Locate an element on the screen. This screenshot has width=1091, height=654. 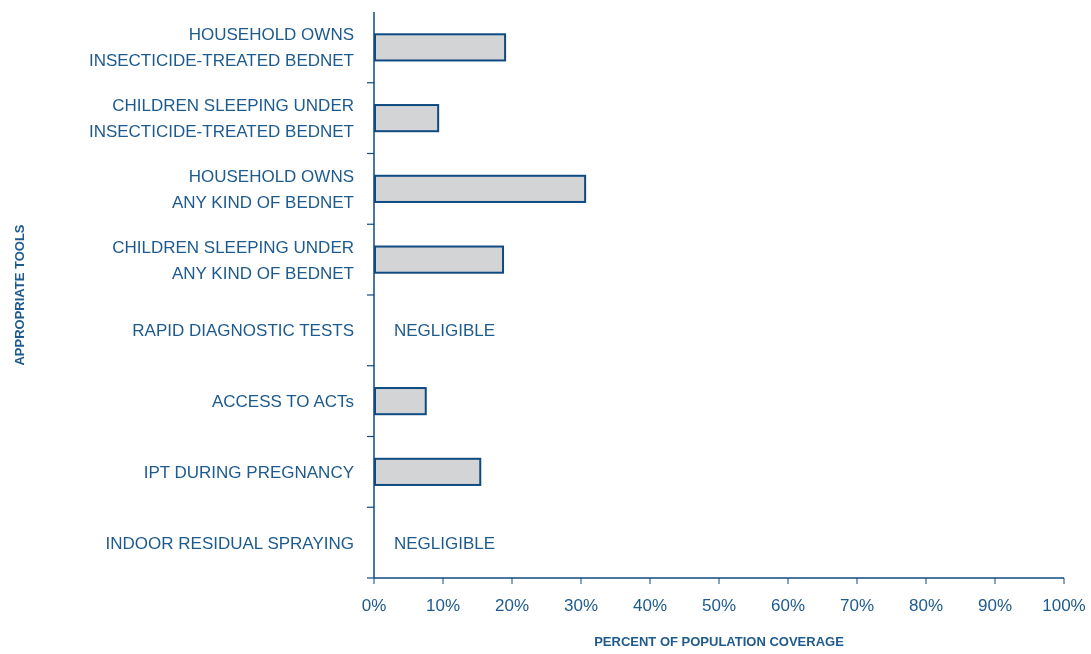
x-tick-label: 80% is located at coordinates (926, 605).